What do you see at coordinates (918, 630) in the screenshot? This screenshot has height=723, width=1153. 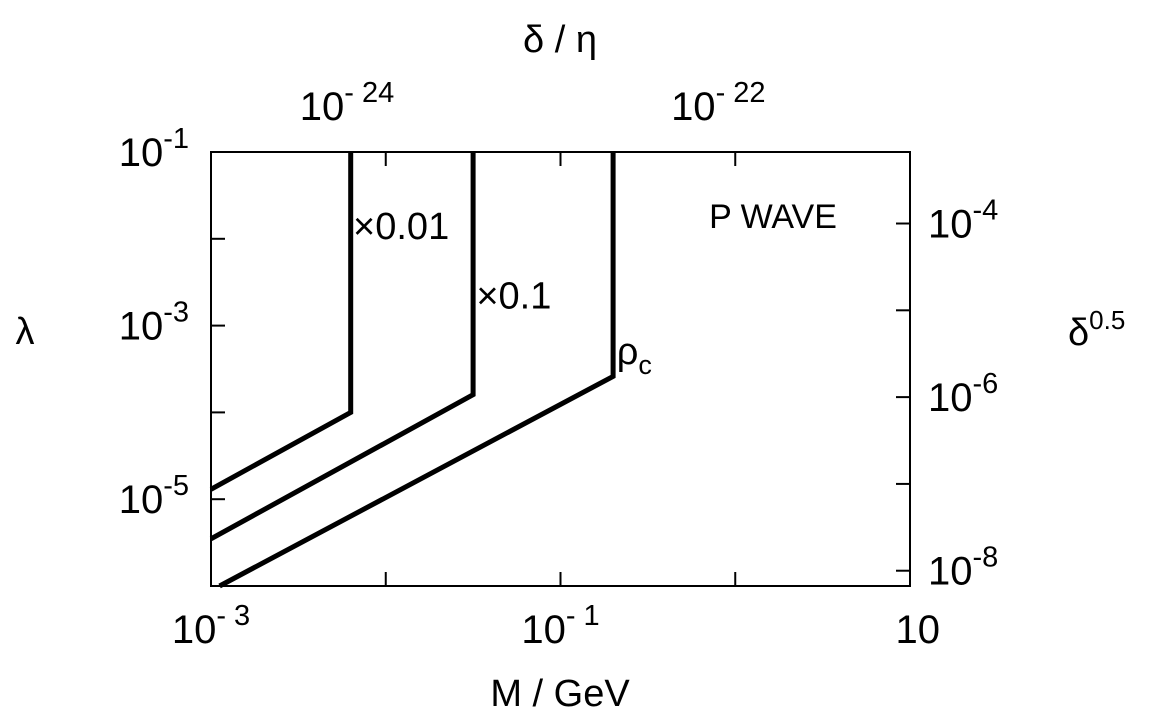 I see `x-tick-label: 10` at bounding box center [918, 630].